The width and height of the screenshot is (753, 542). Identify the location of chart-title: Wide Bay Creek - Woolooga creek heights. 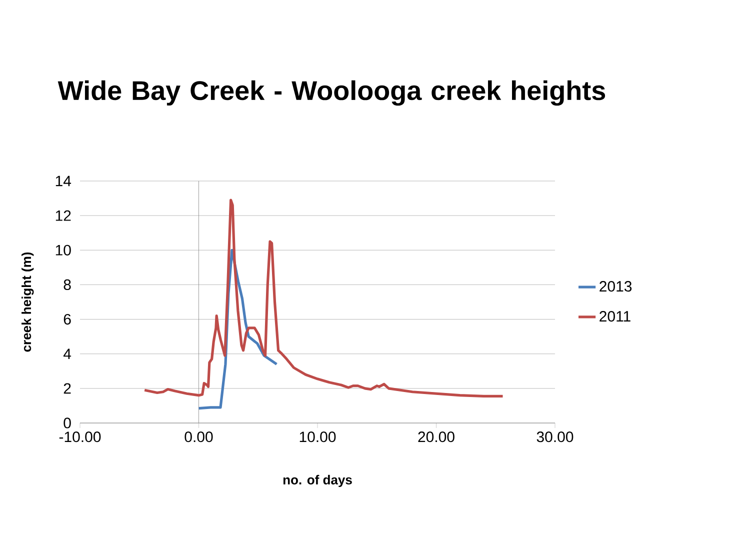
(332, 93).